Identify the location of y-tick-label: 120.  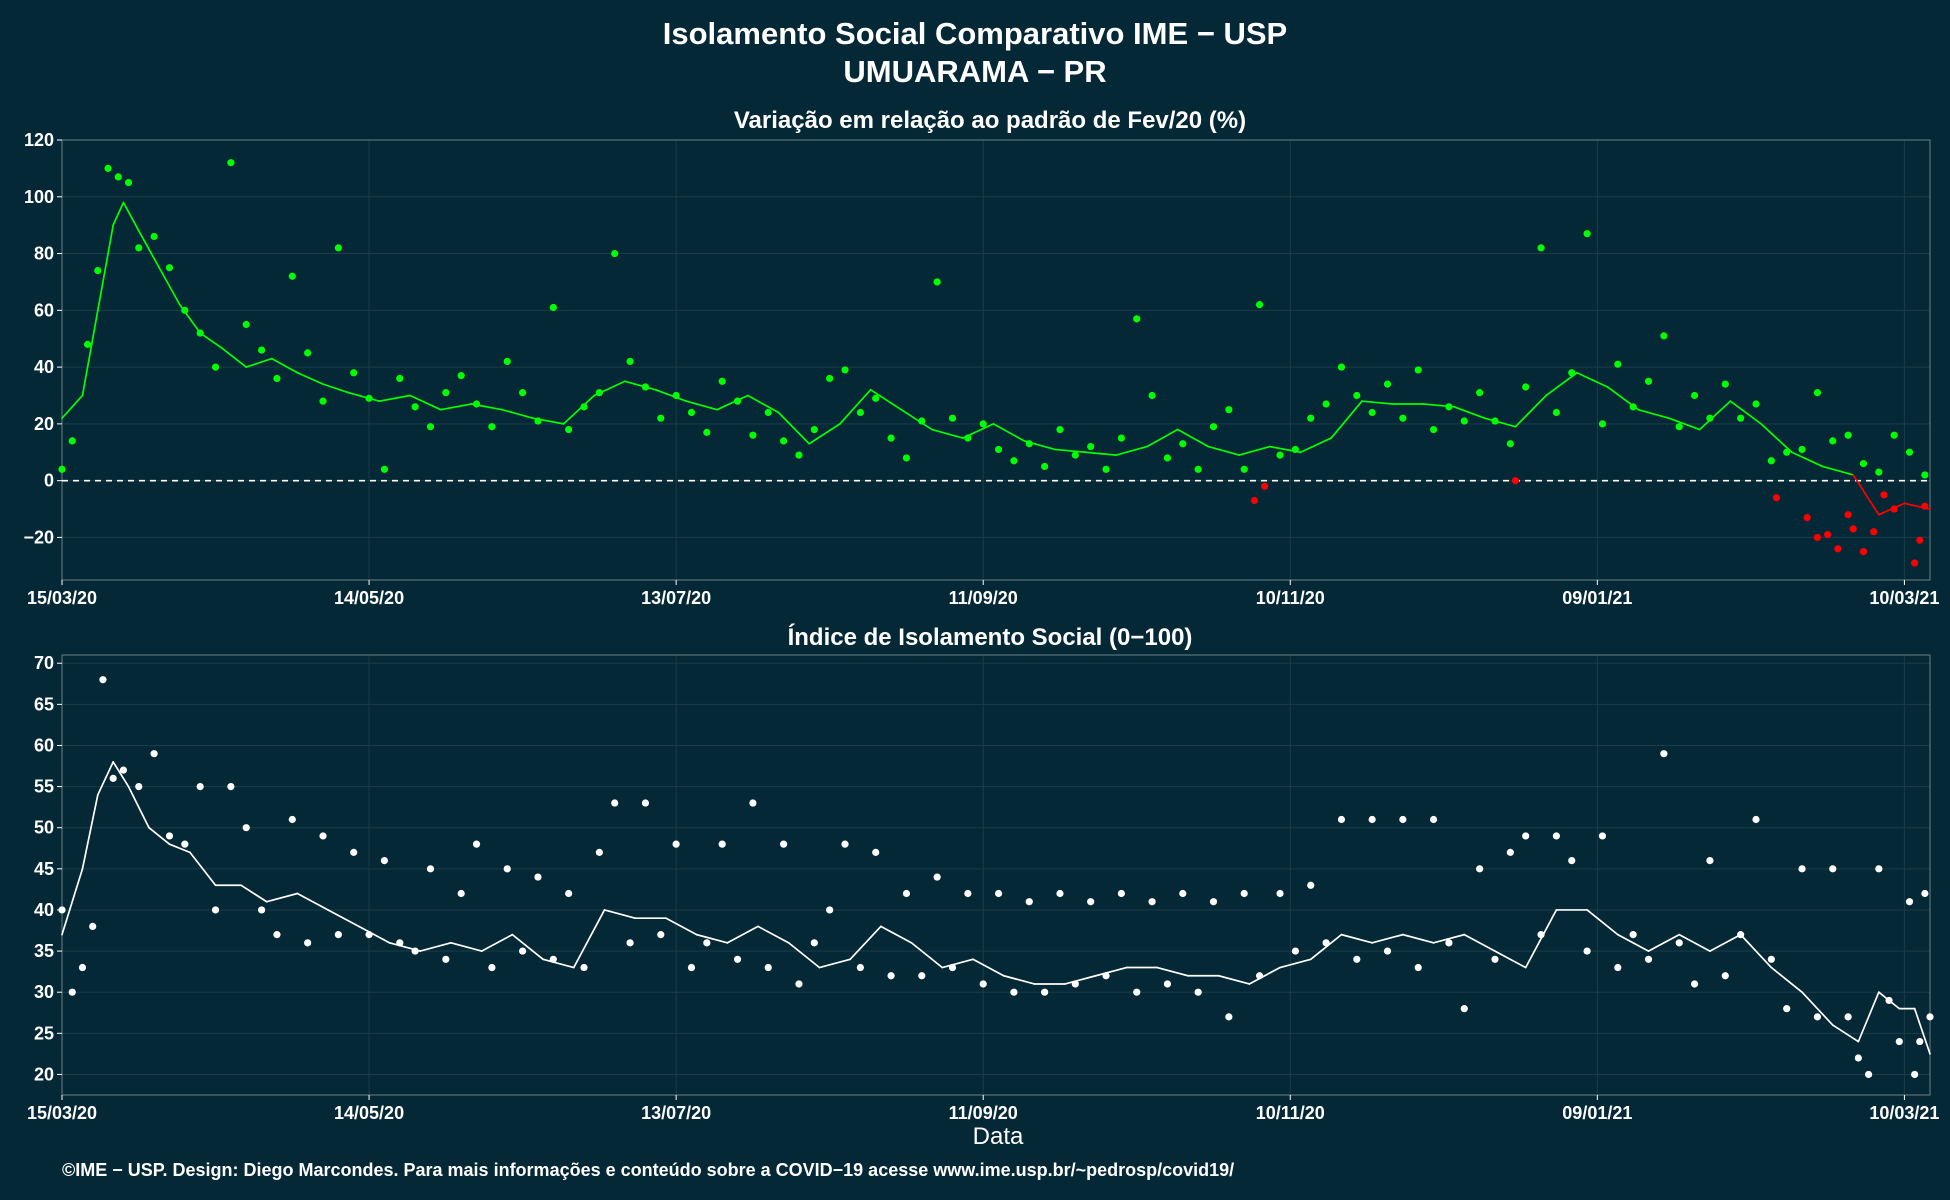
(39, 140).